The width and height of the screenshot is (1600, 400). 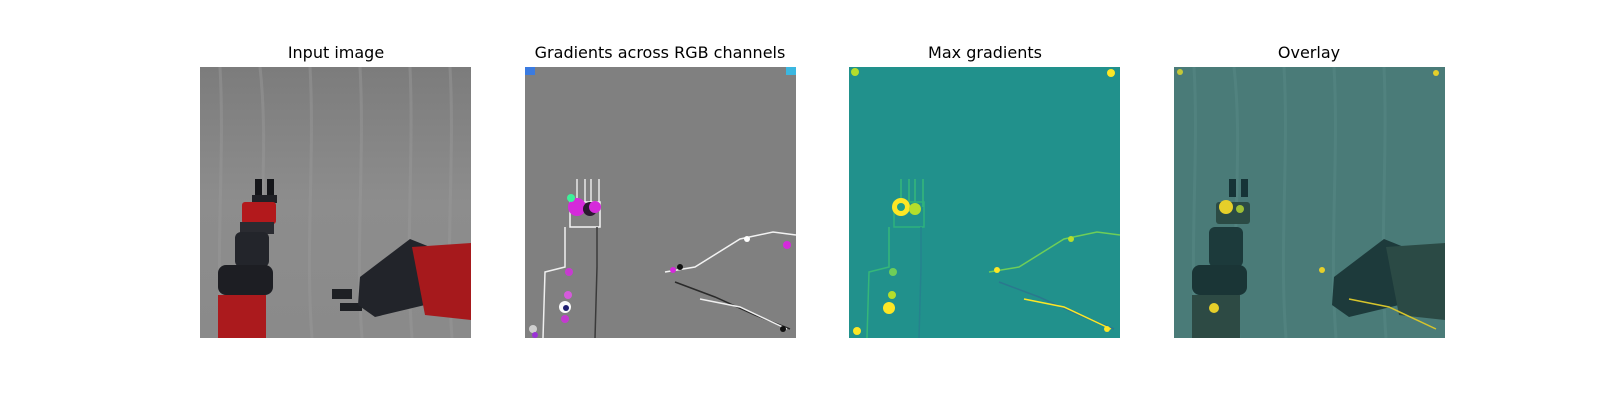 What do you see at coordinates (984, 202) in the screenshot?
I see `max-gradients-image` at bounding box center [984, 202].